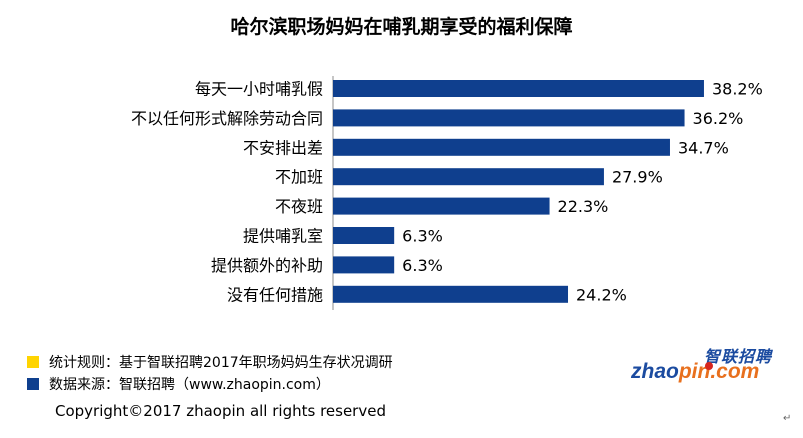 Image resolution: width=803 pixels, height=438 pixels. What do you see at coordinates (275, 294) in the screenshot?
I see `category-label: 没有任何措施` at bounding box center [275, 294].